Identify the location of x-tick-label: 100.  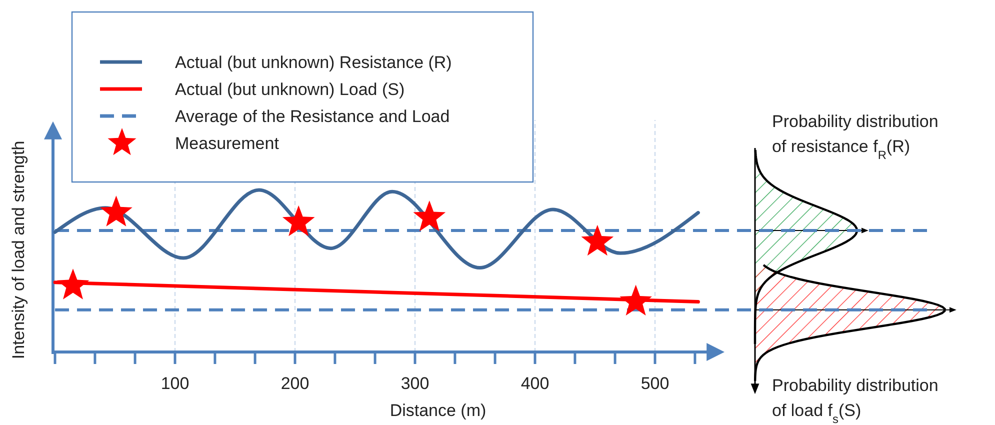
(175, 383).